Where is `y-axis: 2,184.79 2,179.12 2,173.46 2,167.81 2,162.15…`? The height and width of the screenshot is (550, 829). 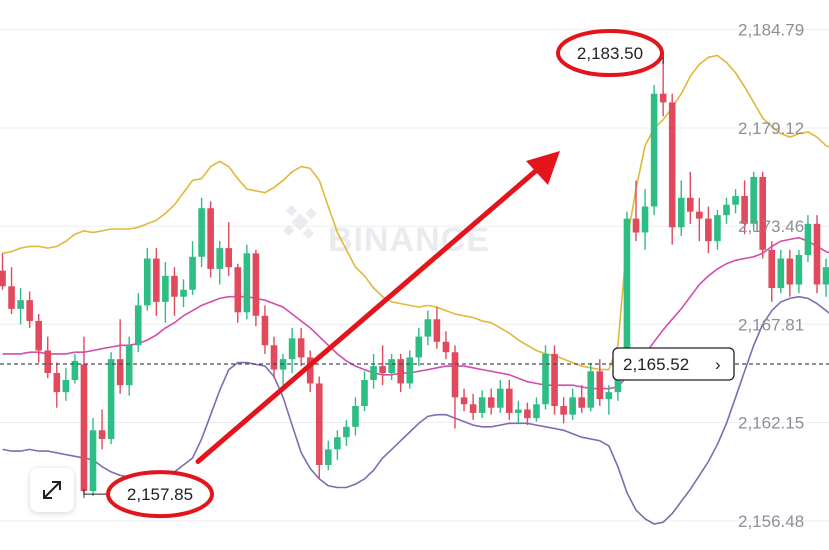 y-axis: 2,184.79 2,179.12 2,173.46 2,167.81 2,162.15… is located at coordinates (771, 276).